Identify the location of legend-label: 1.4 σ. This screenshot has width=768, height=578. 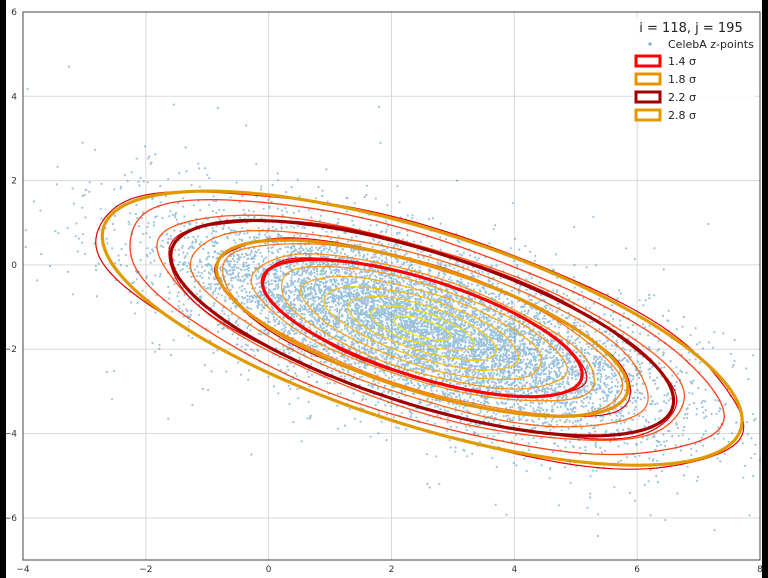
(682, 61).